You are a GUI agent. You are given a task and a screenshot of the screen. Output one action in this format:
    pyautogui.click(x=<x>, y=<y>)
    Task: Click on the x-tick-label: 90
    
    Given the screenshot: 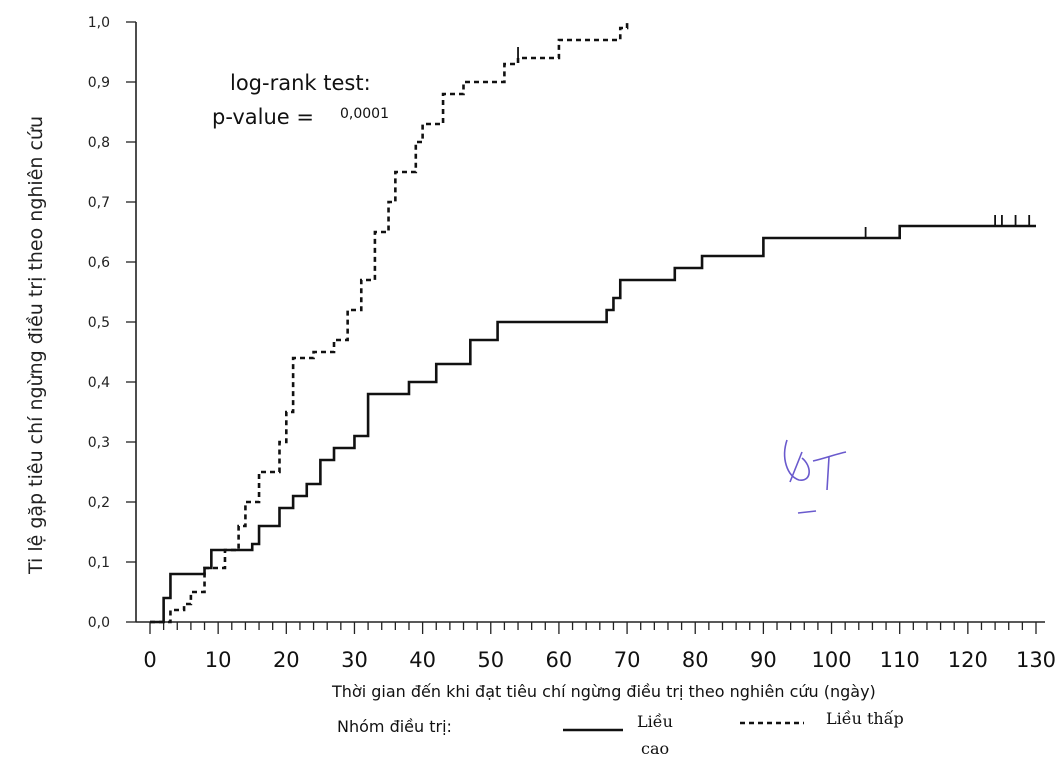 What is the action you would take?
    pyautogui.click(x=763, y=660)
    